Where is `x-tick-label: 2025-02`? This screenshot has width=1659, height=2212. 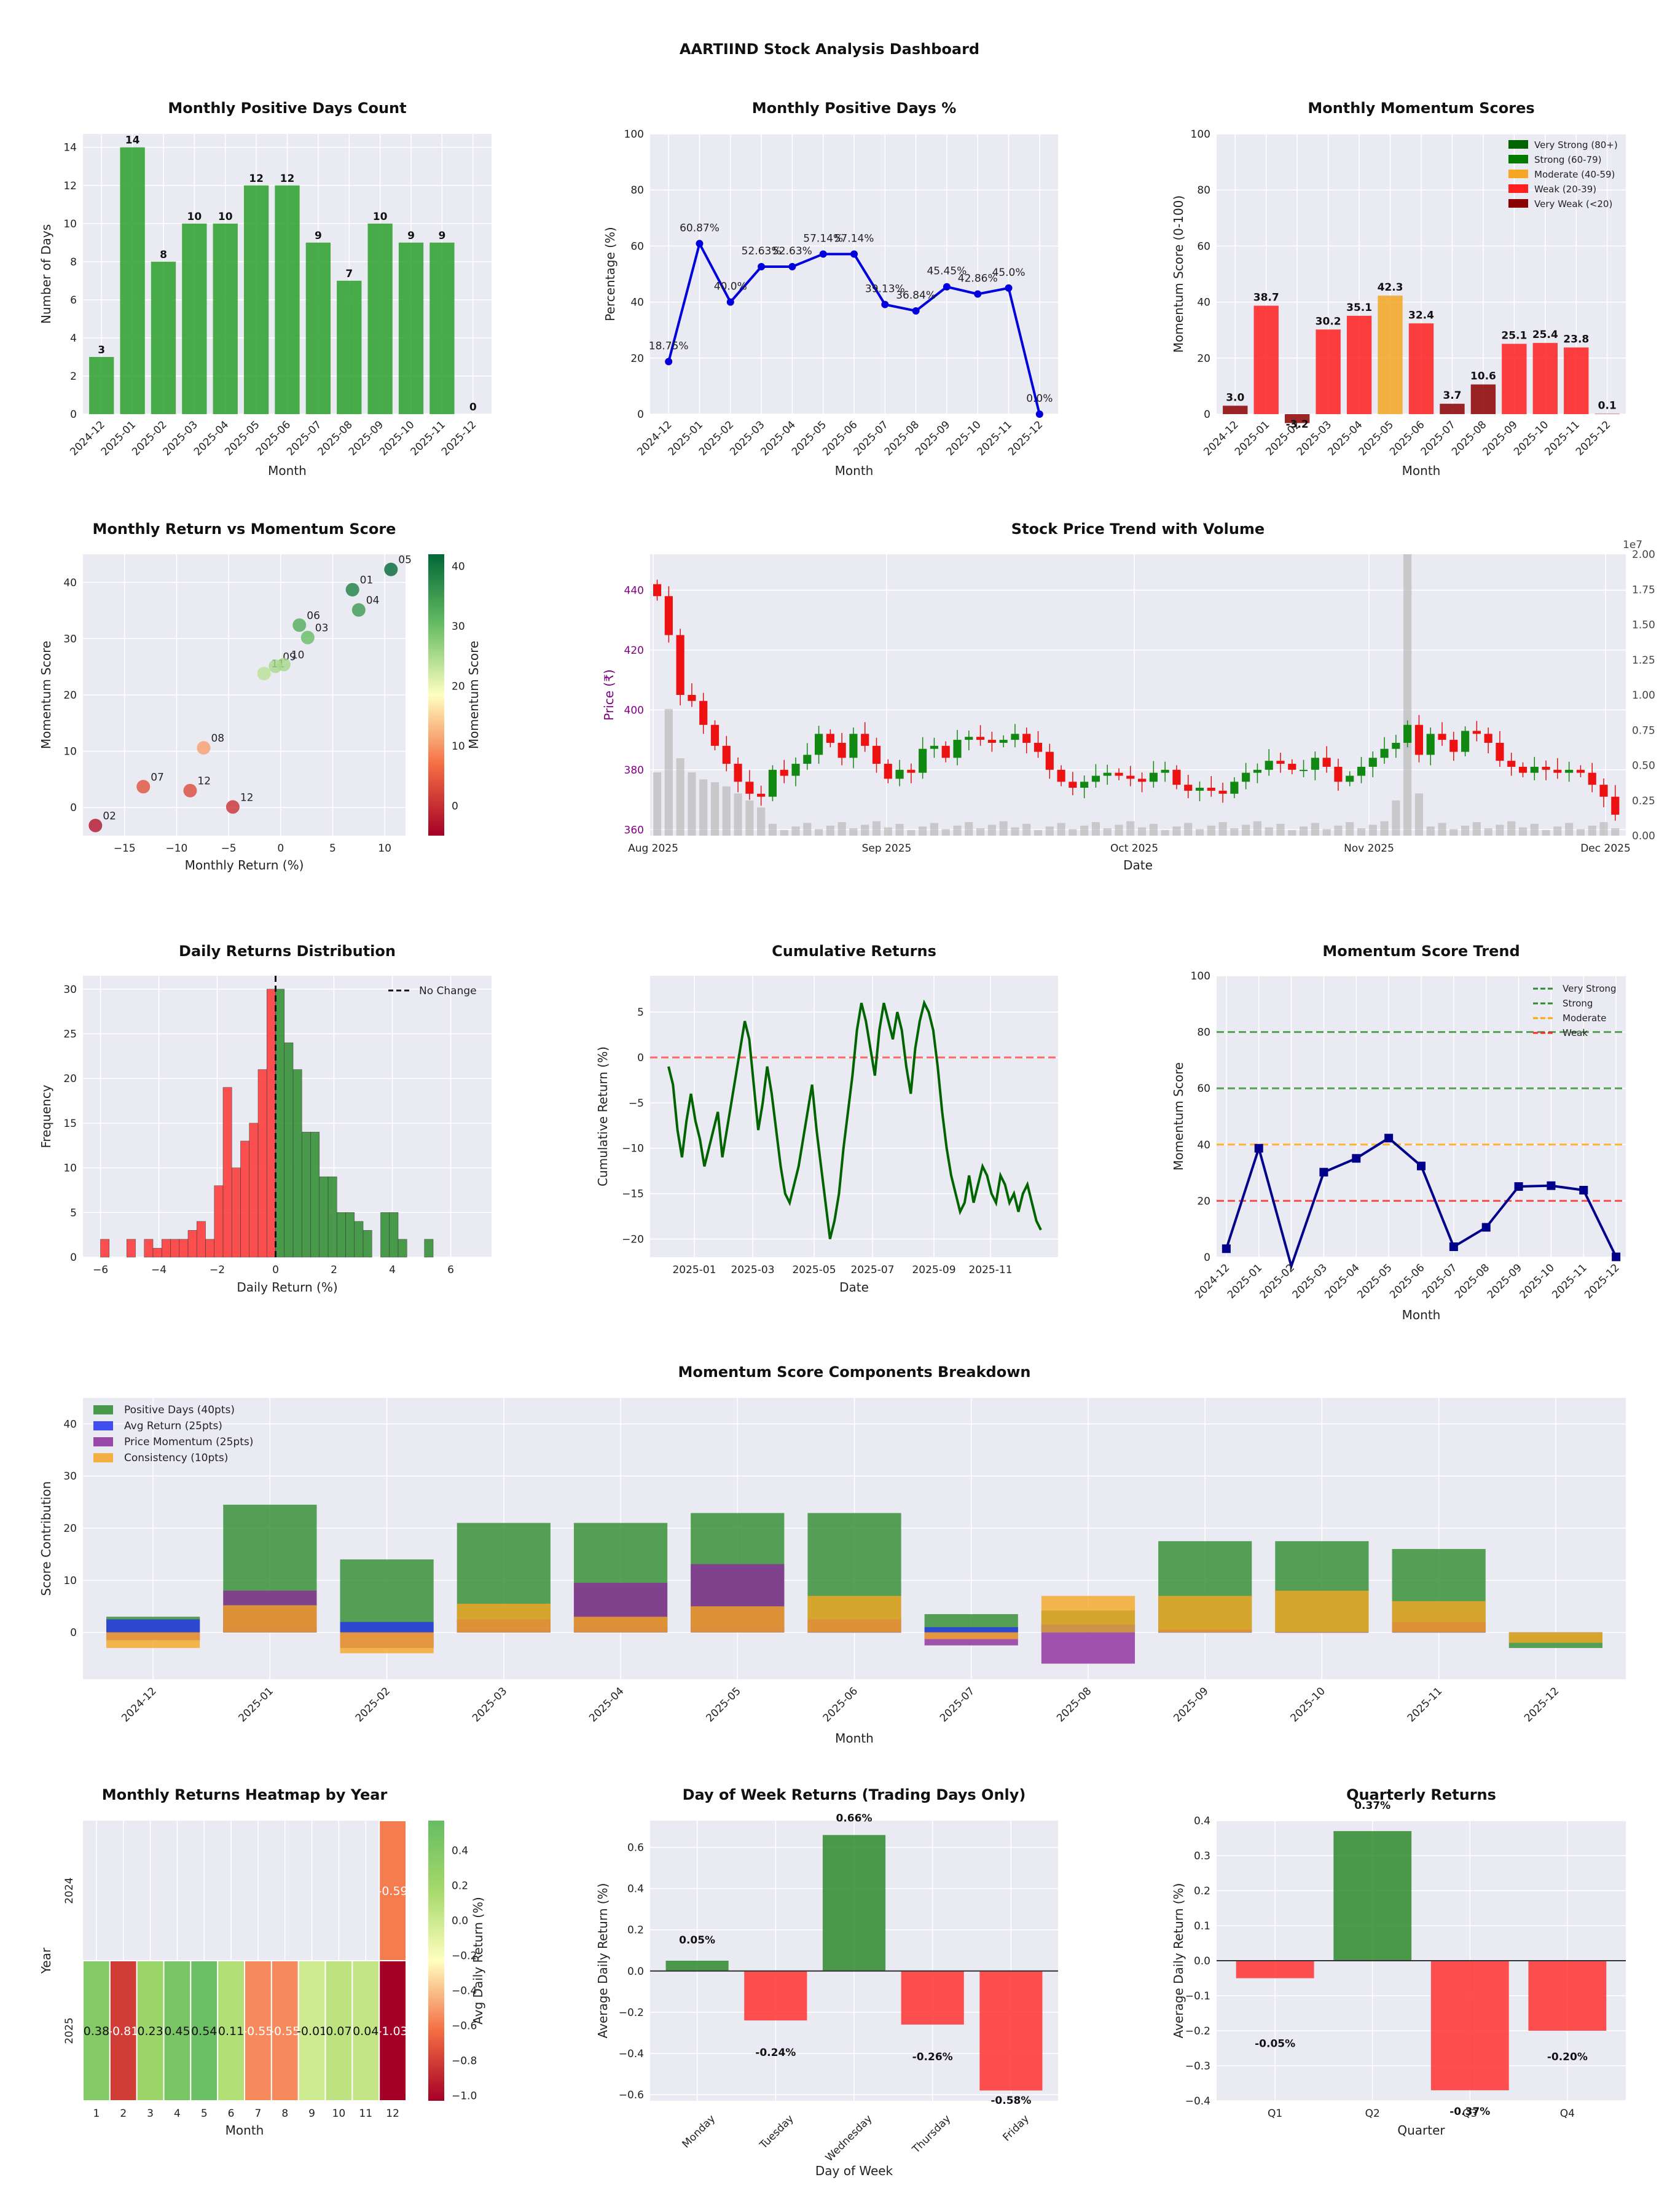
x-tick-label: 2025-02 is located at coordinates (1277, 1281).